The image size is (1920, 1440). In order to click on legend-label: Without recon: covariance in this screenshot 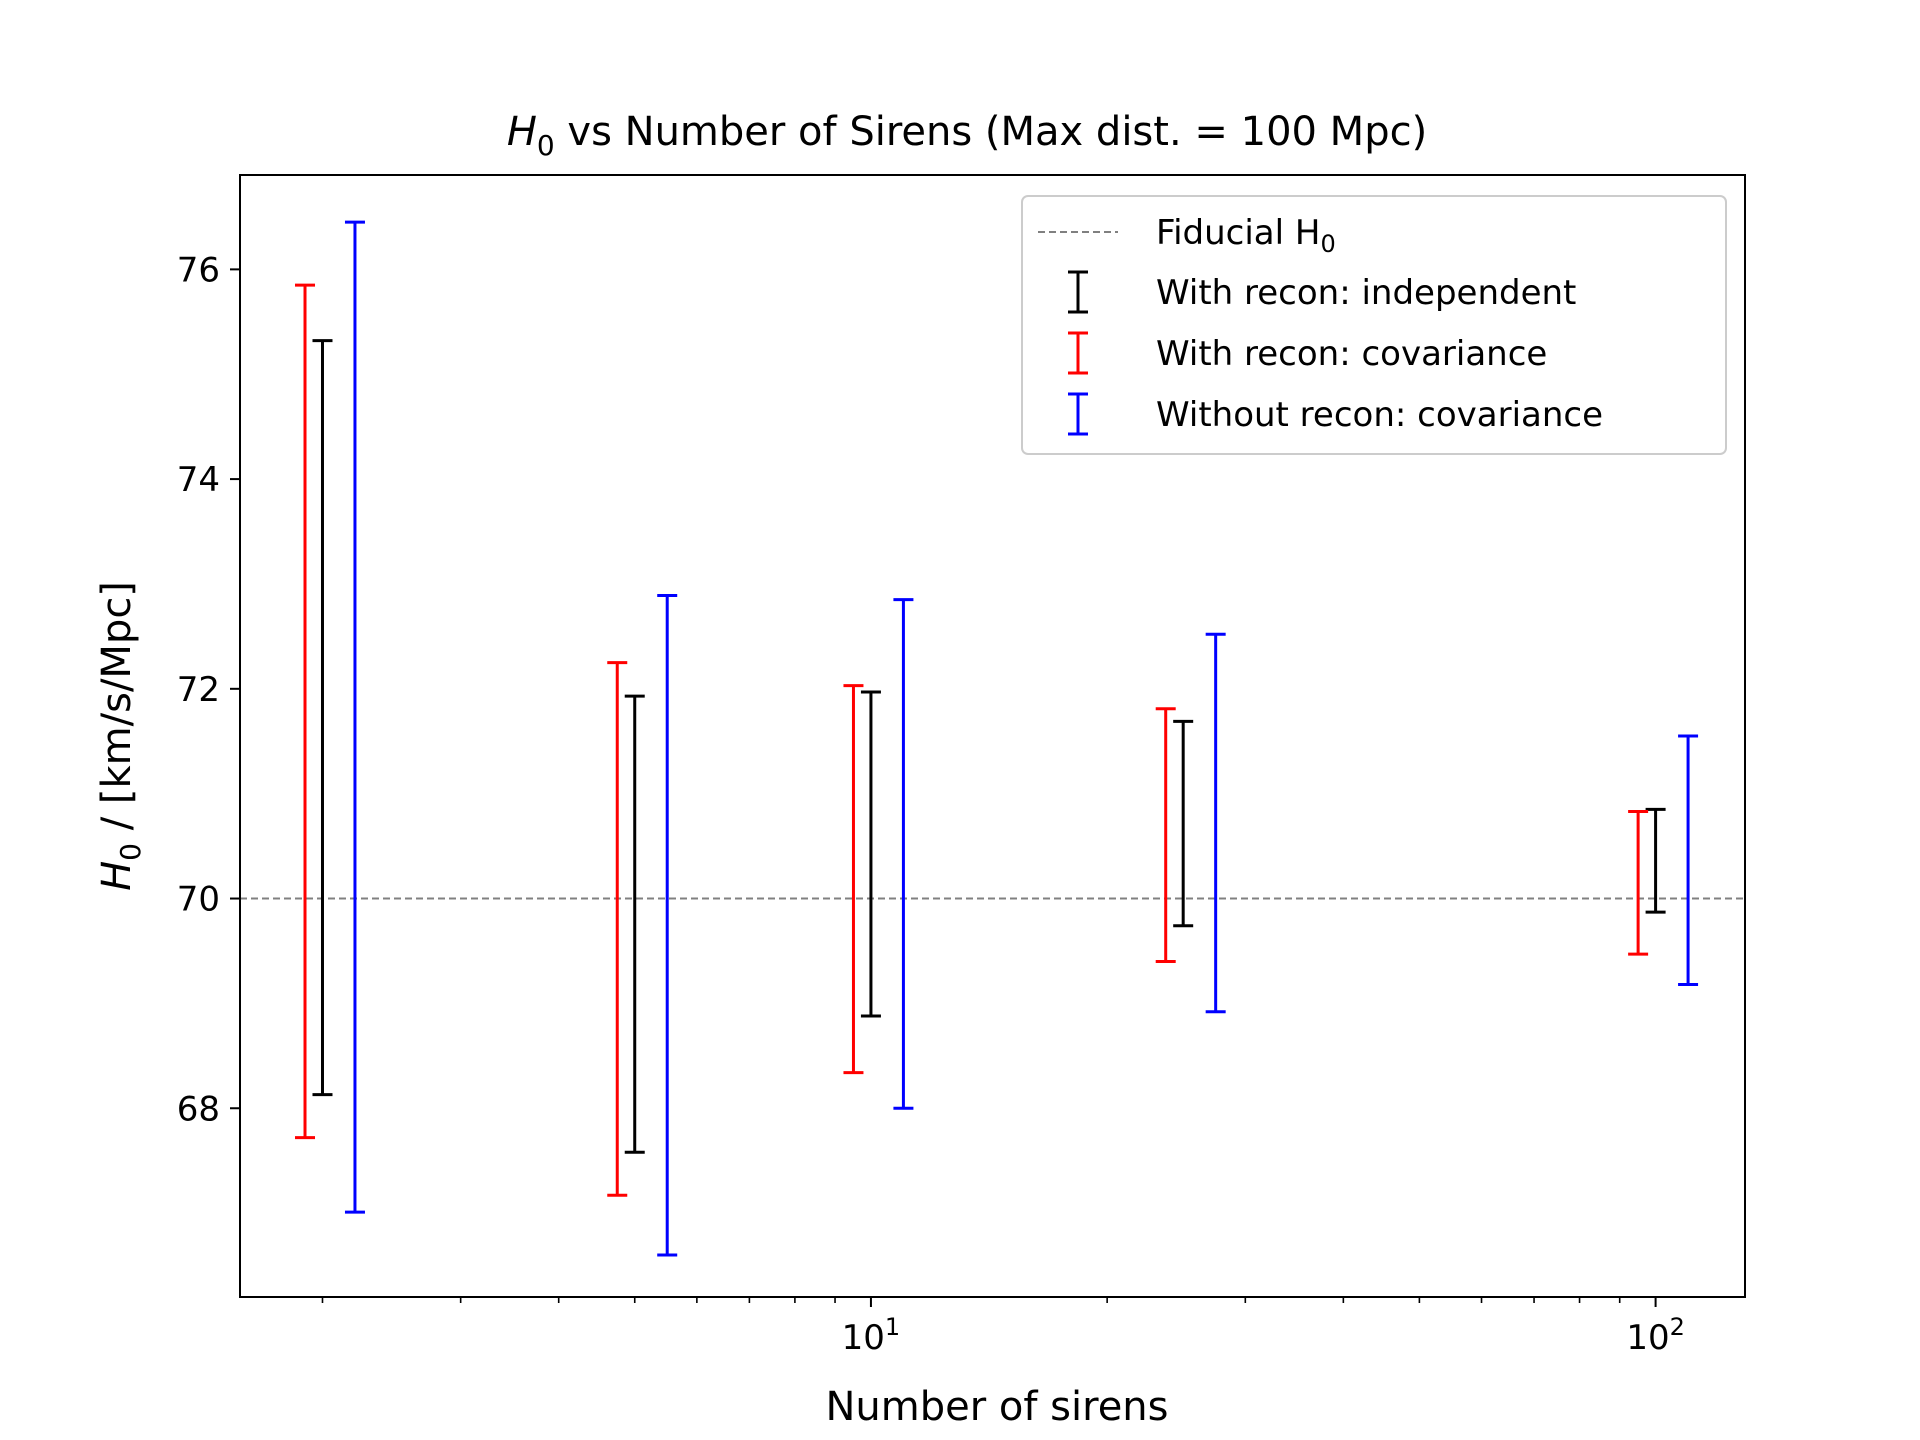, I will do `click(1379, 415)`.